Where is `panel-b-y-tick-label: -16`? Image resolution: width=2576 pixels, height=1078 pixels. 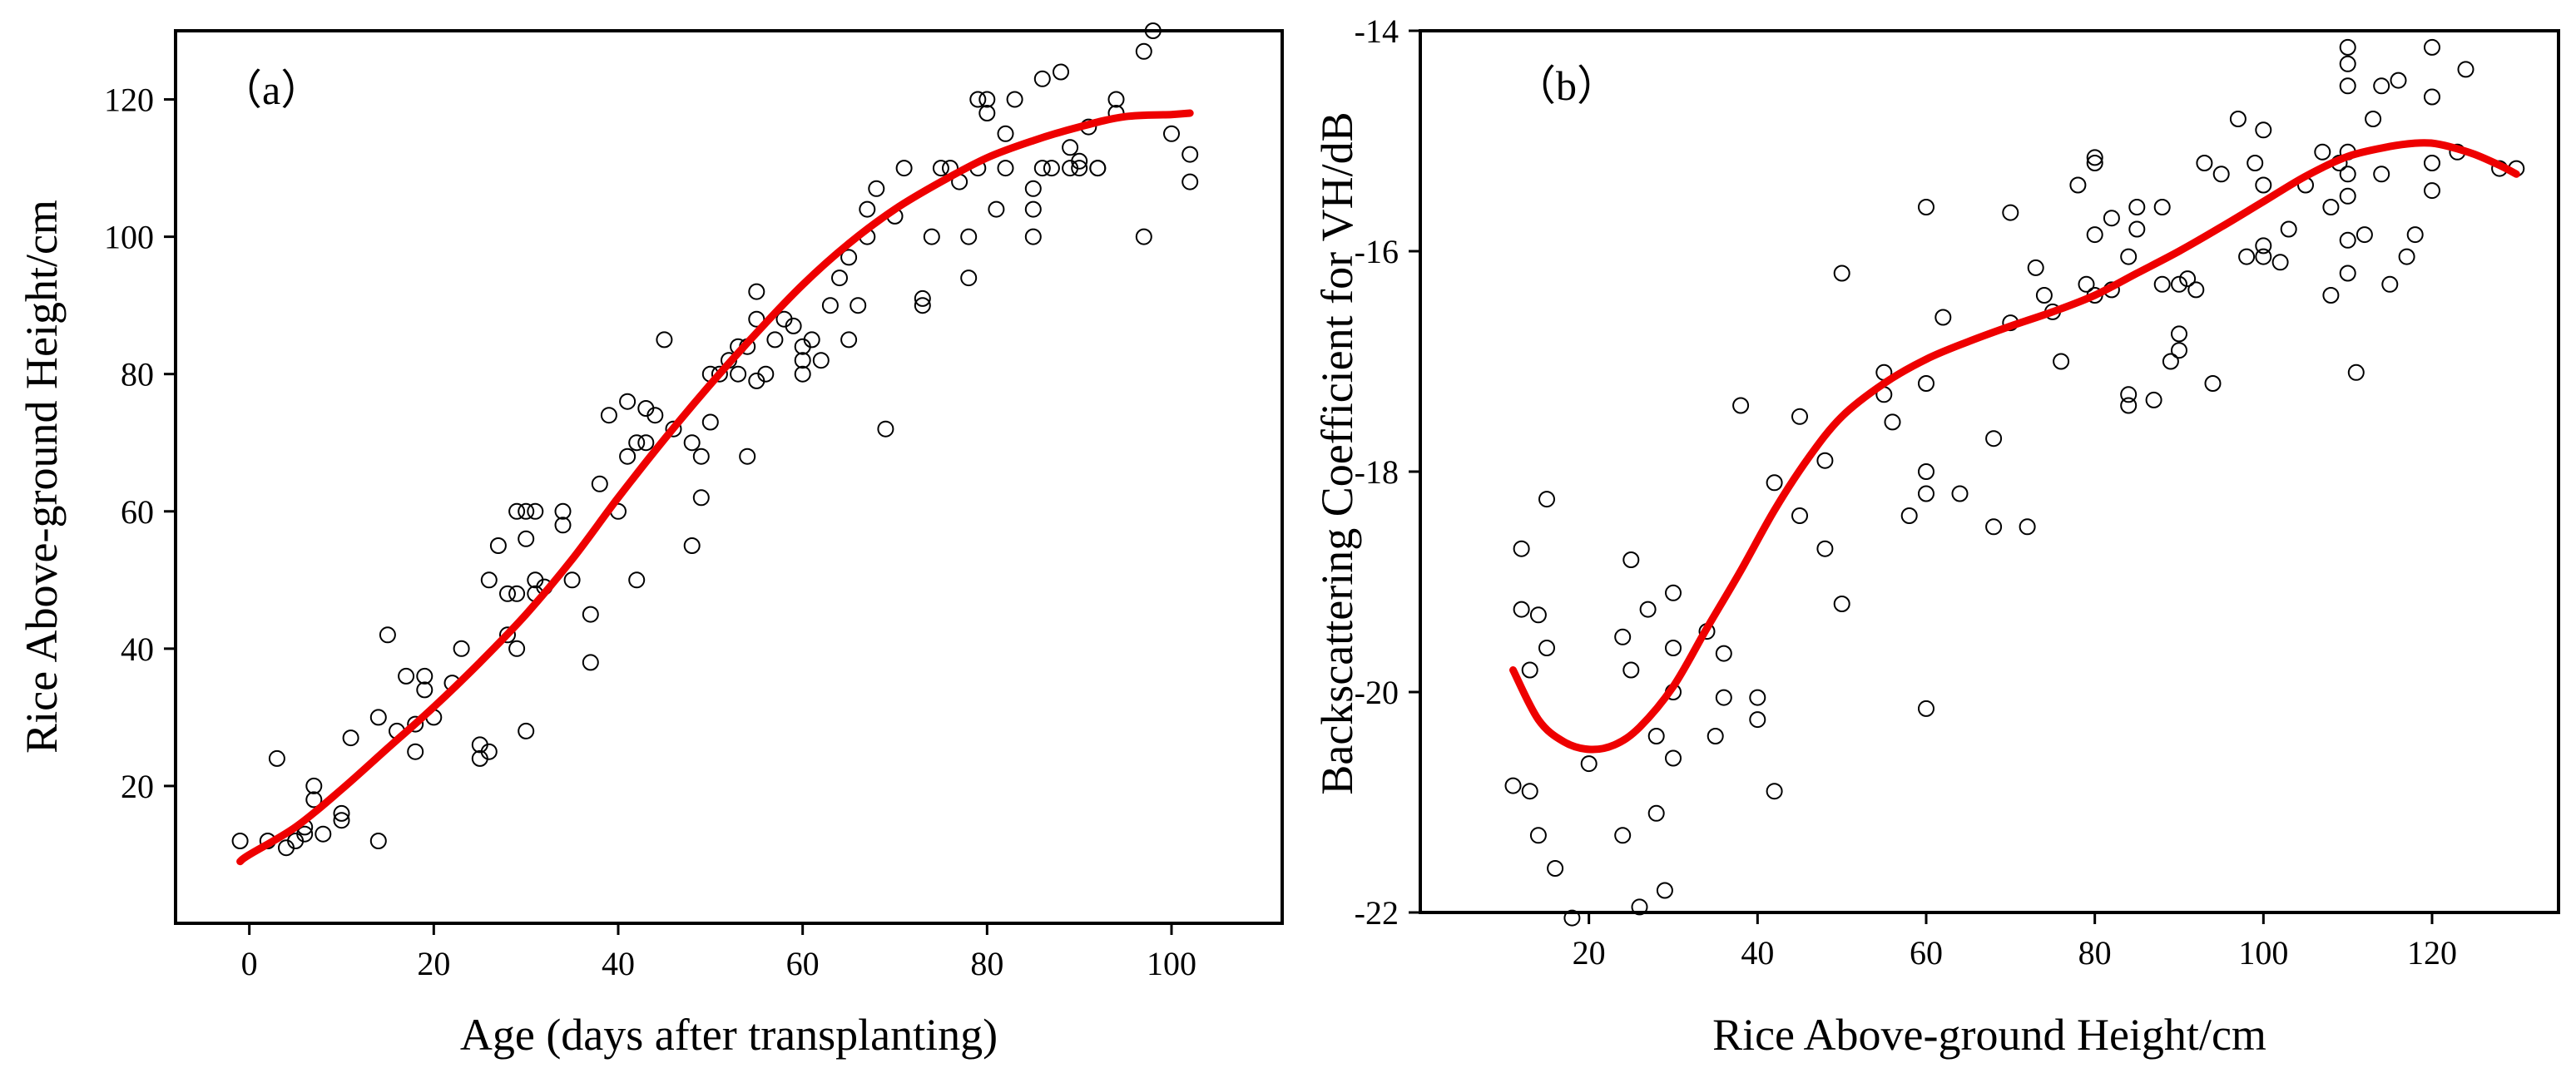
panel-b-y-tick-label: -16 is located at coordinates (1377, 252).